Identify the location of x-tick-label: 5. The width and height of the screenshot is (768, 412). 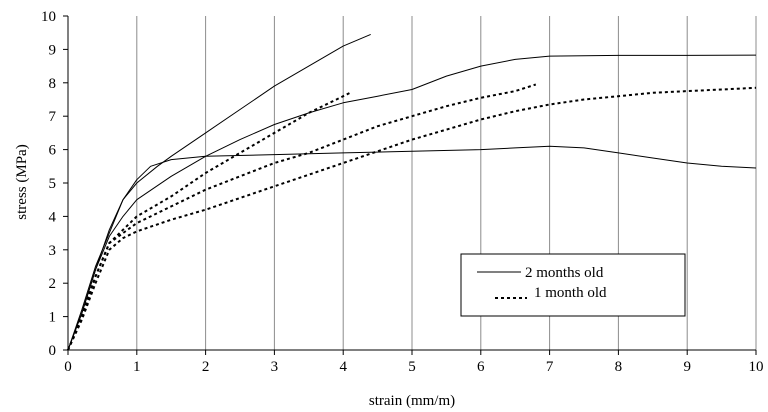
(412, 367).